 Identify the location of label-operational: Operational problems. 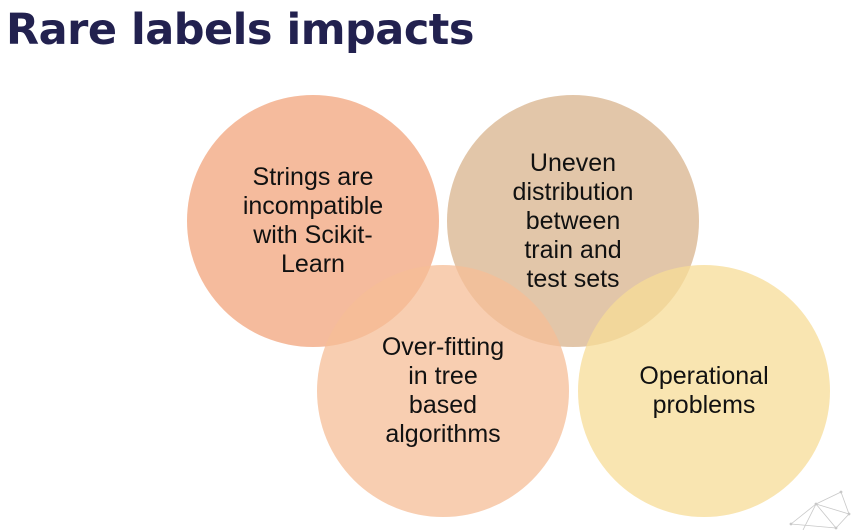
(704, 390).